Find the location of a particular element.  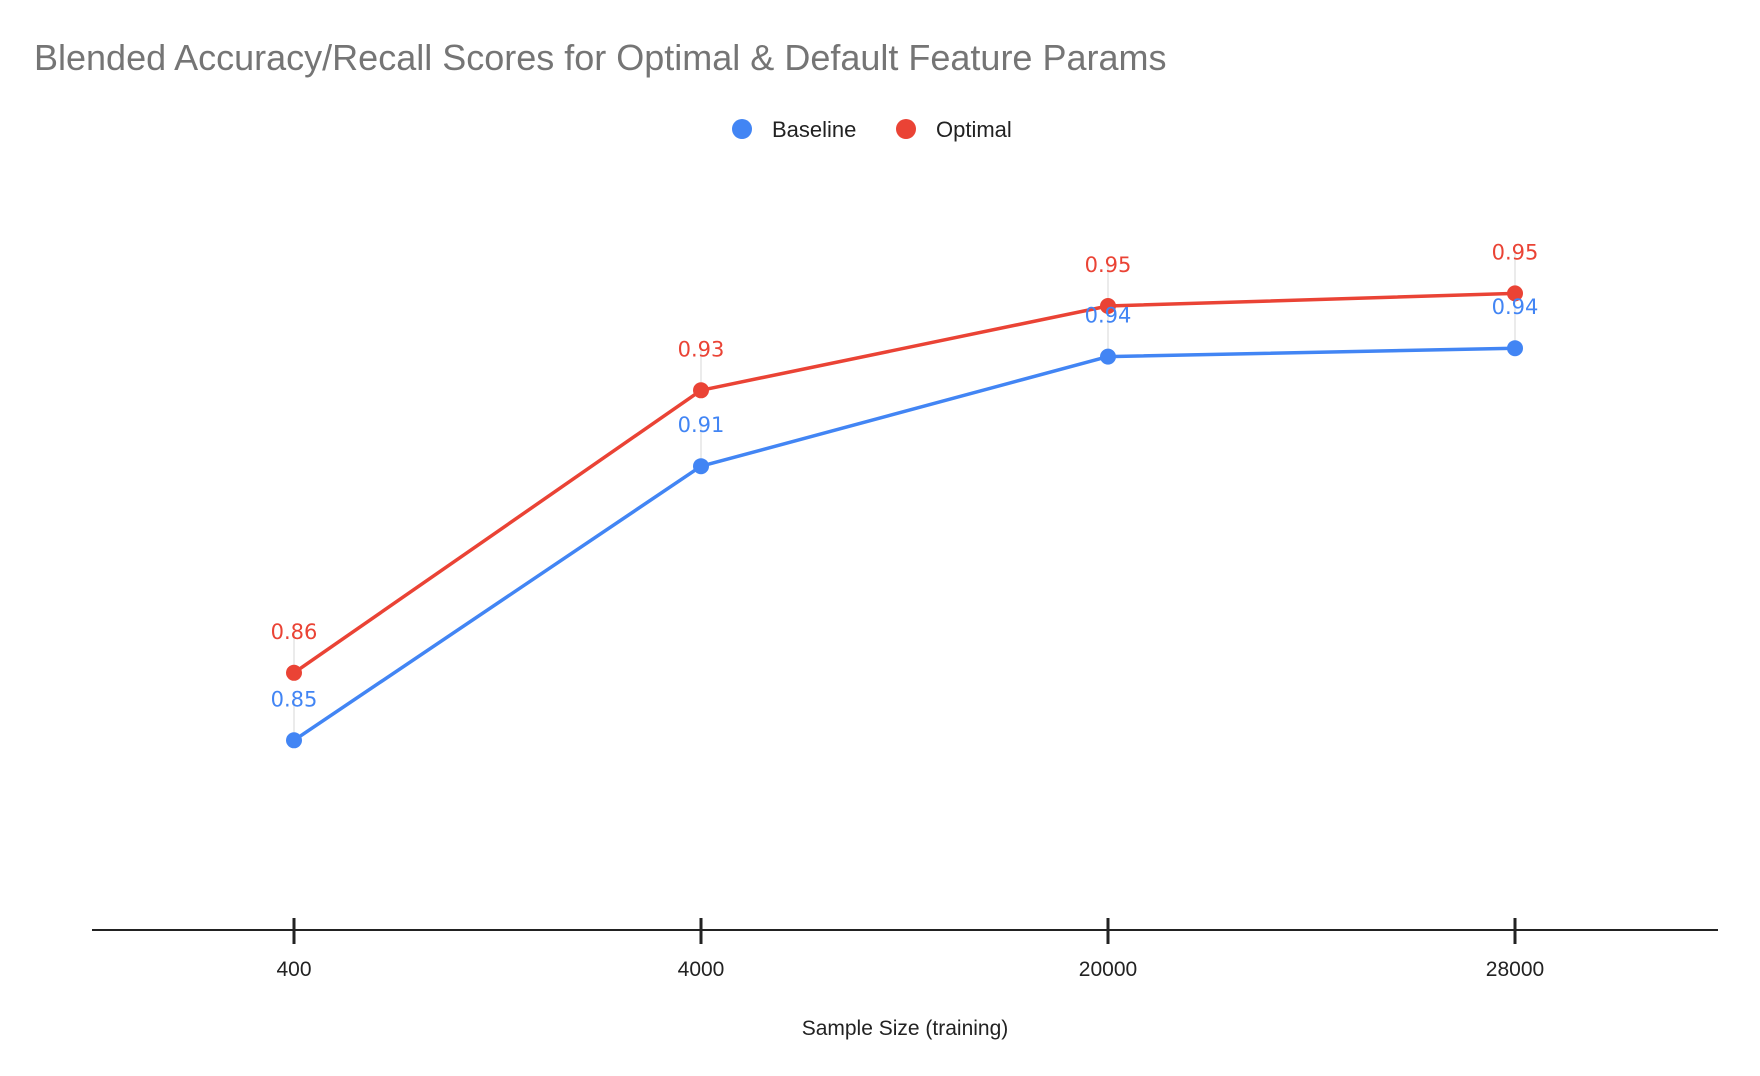

x-tick-label-400: 400 is located at coordinates (293, 969).